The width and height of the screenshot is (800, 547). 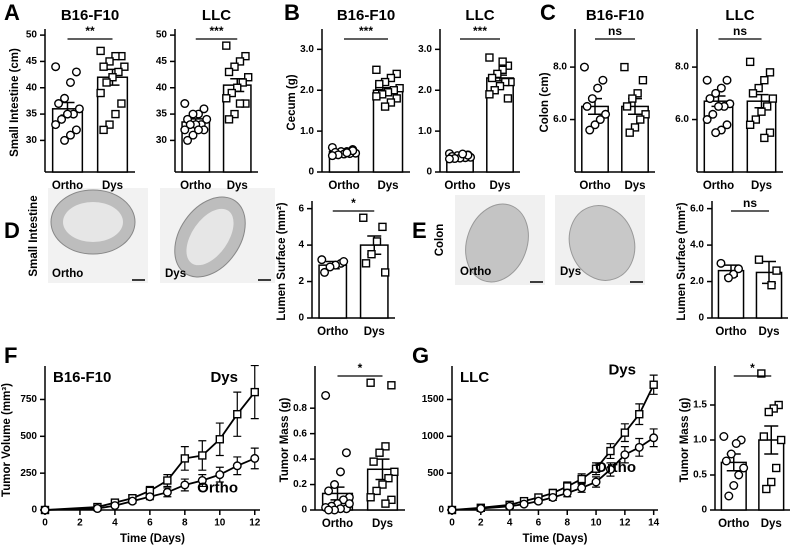 What do you see at coordinates (452, 523) in the screenshot?
I see `x-tick-label: 0` at bounding box center [452, 523].